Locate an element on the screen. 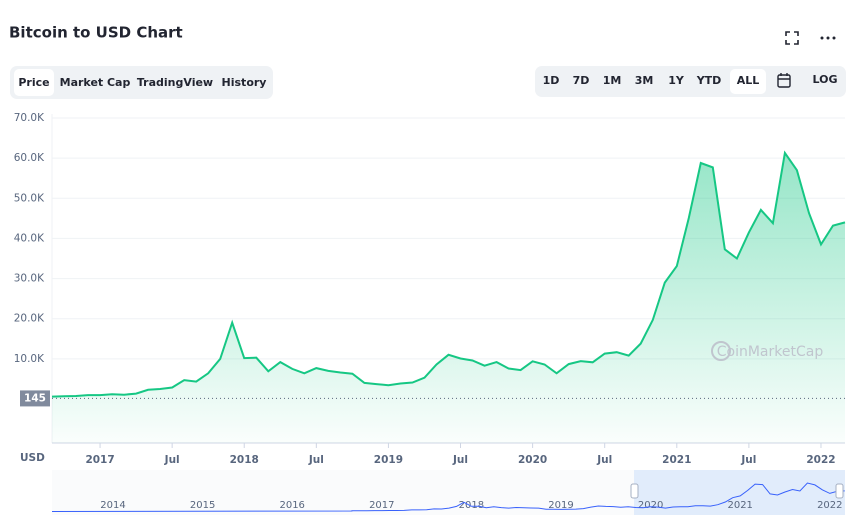 The width and height of the screenshot is (863, 524). range-button: YTD is located at coordinates (709, 80).